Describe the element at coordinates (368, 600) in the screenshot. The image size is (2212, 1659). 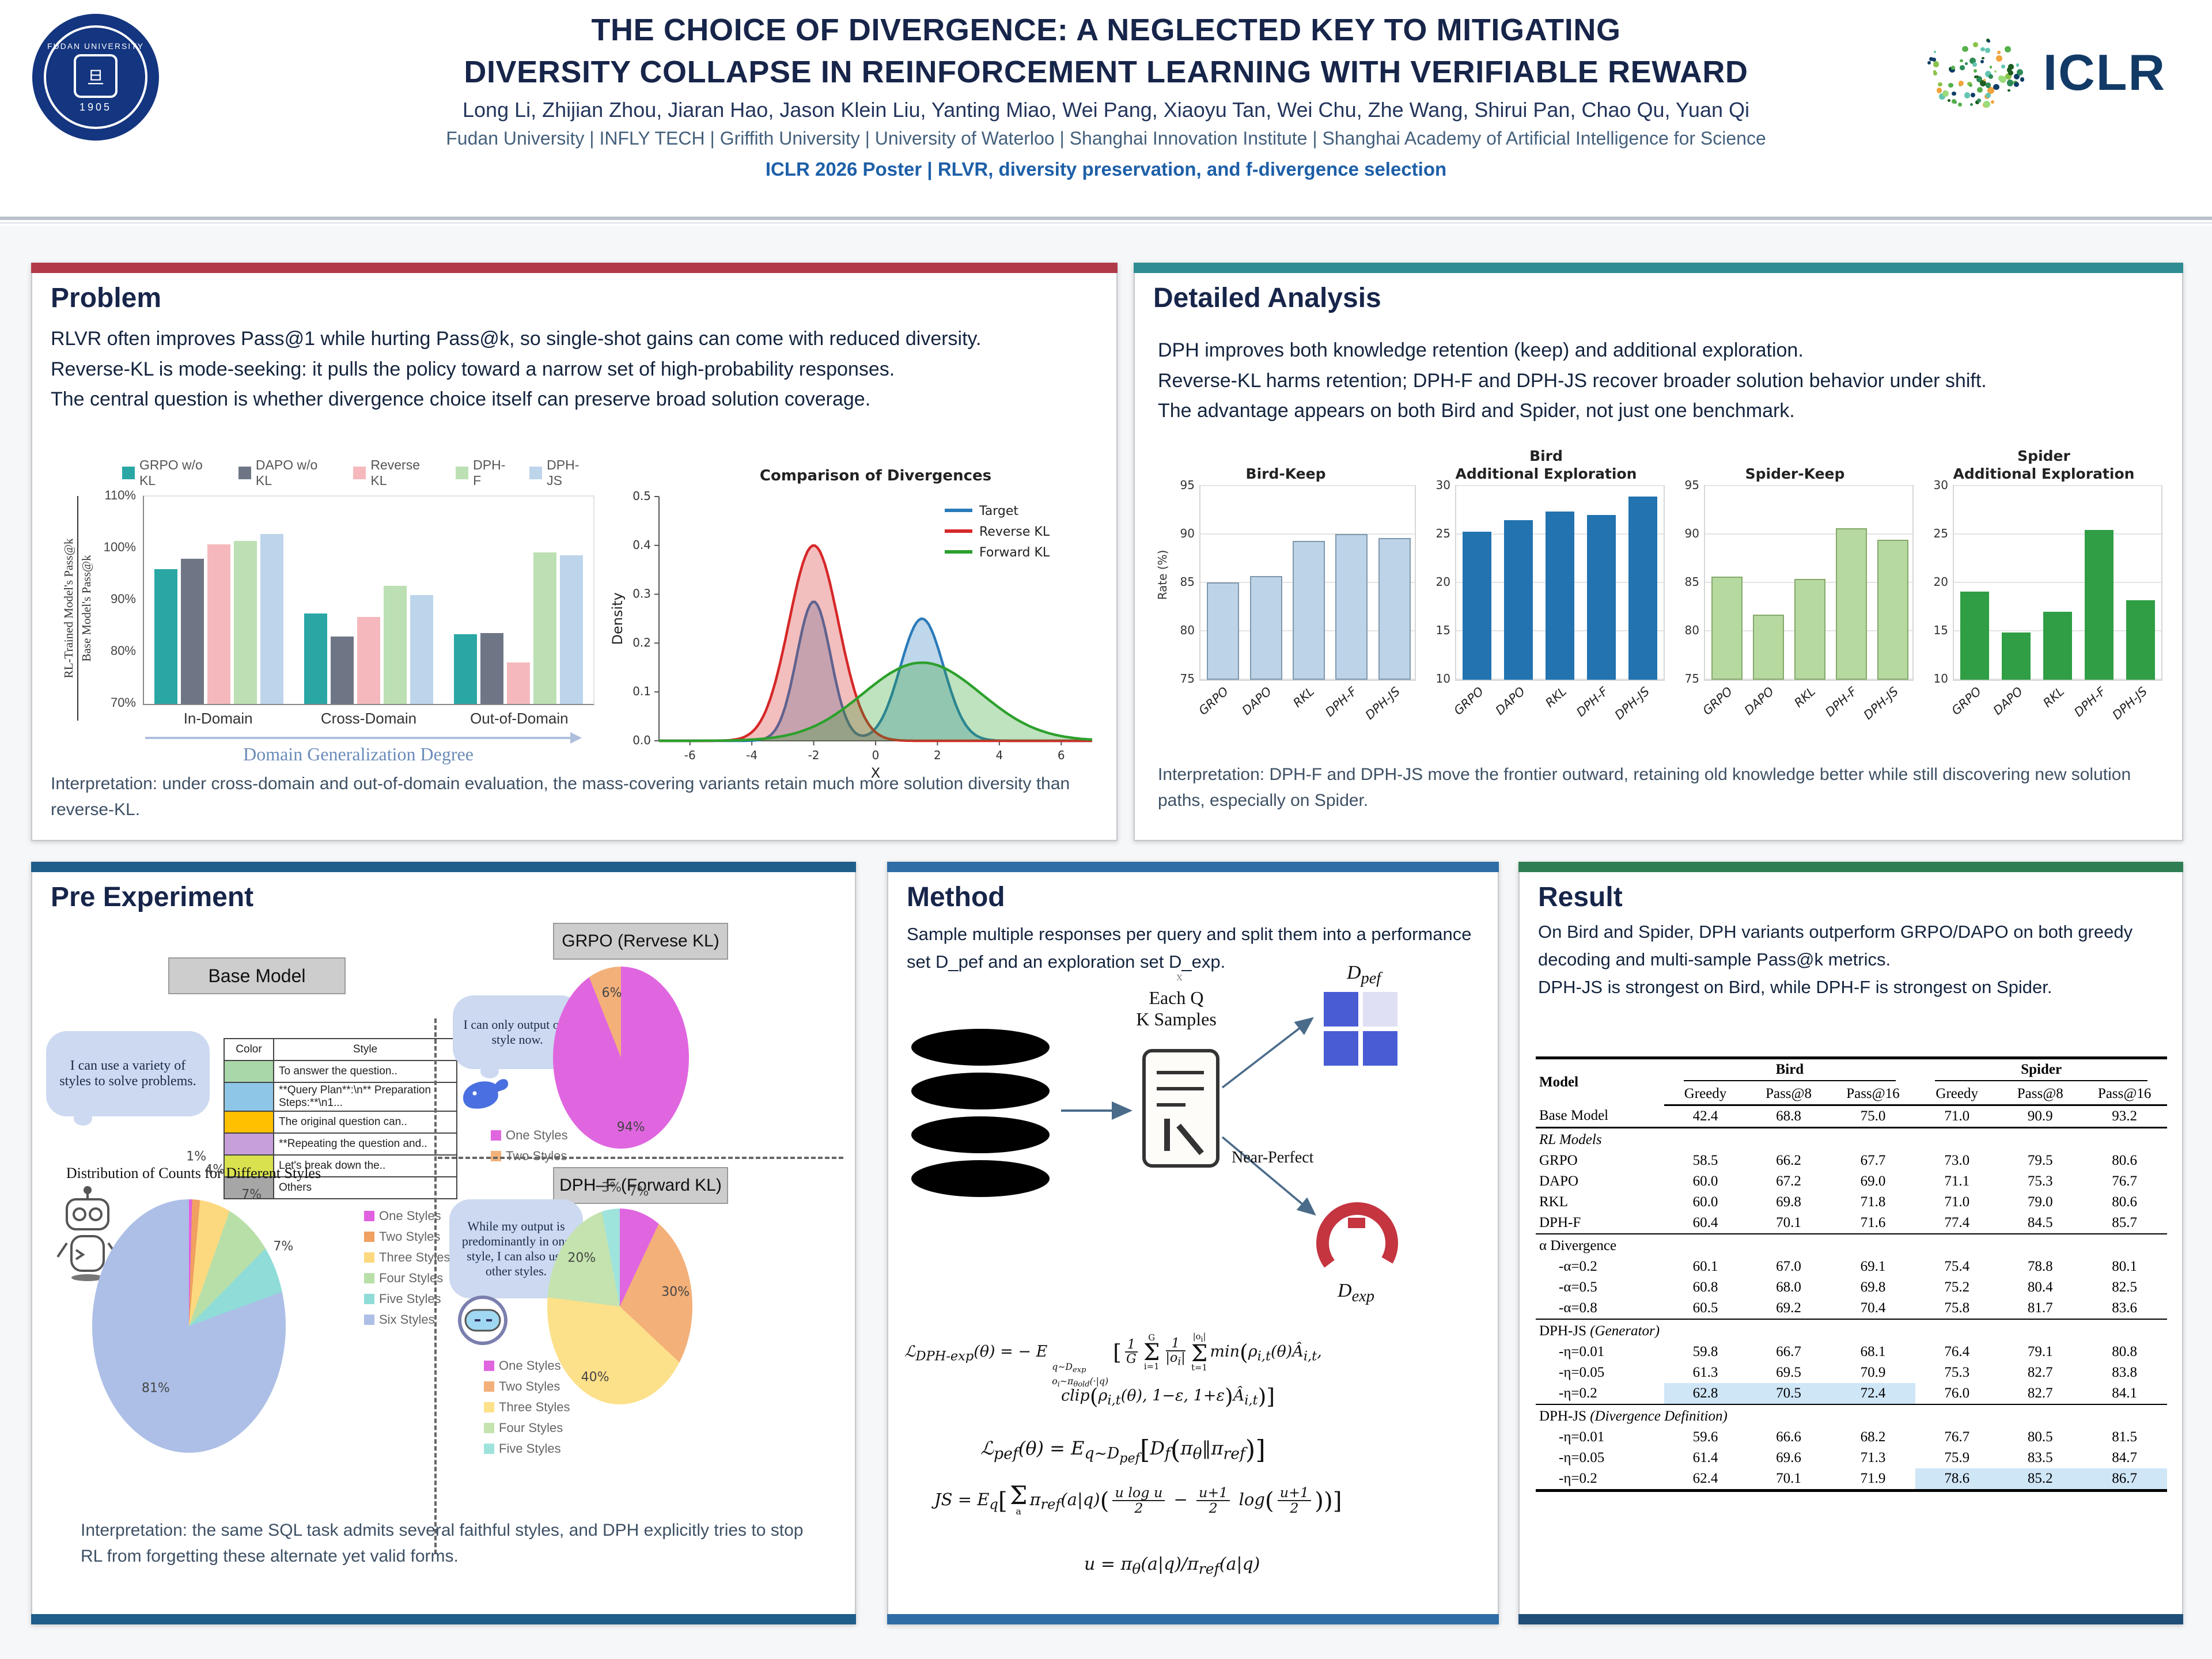
I see `plot-area` at that location.